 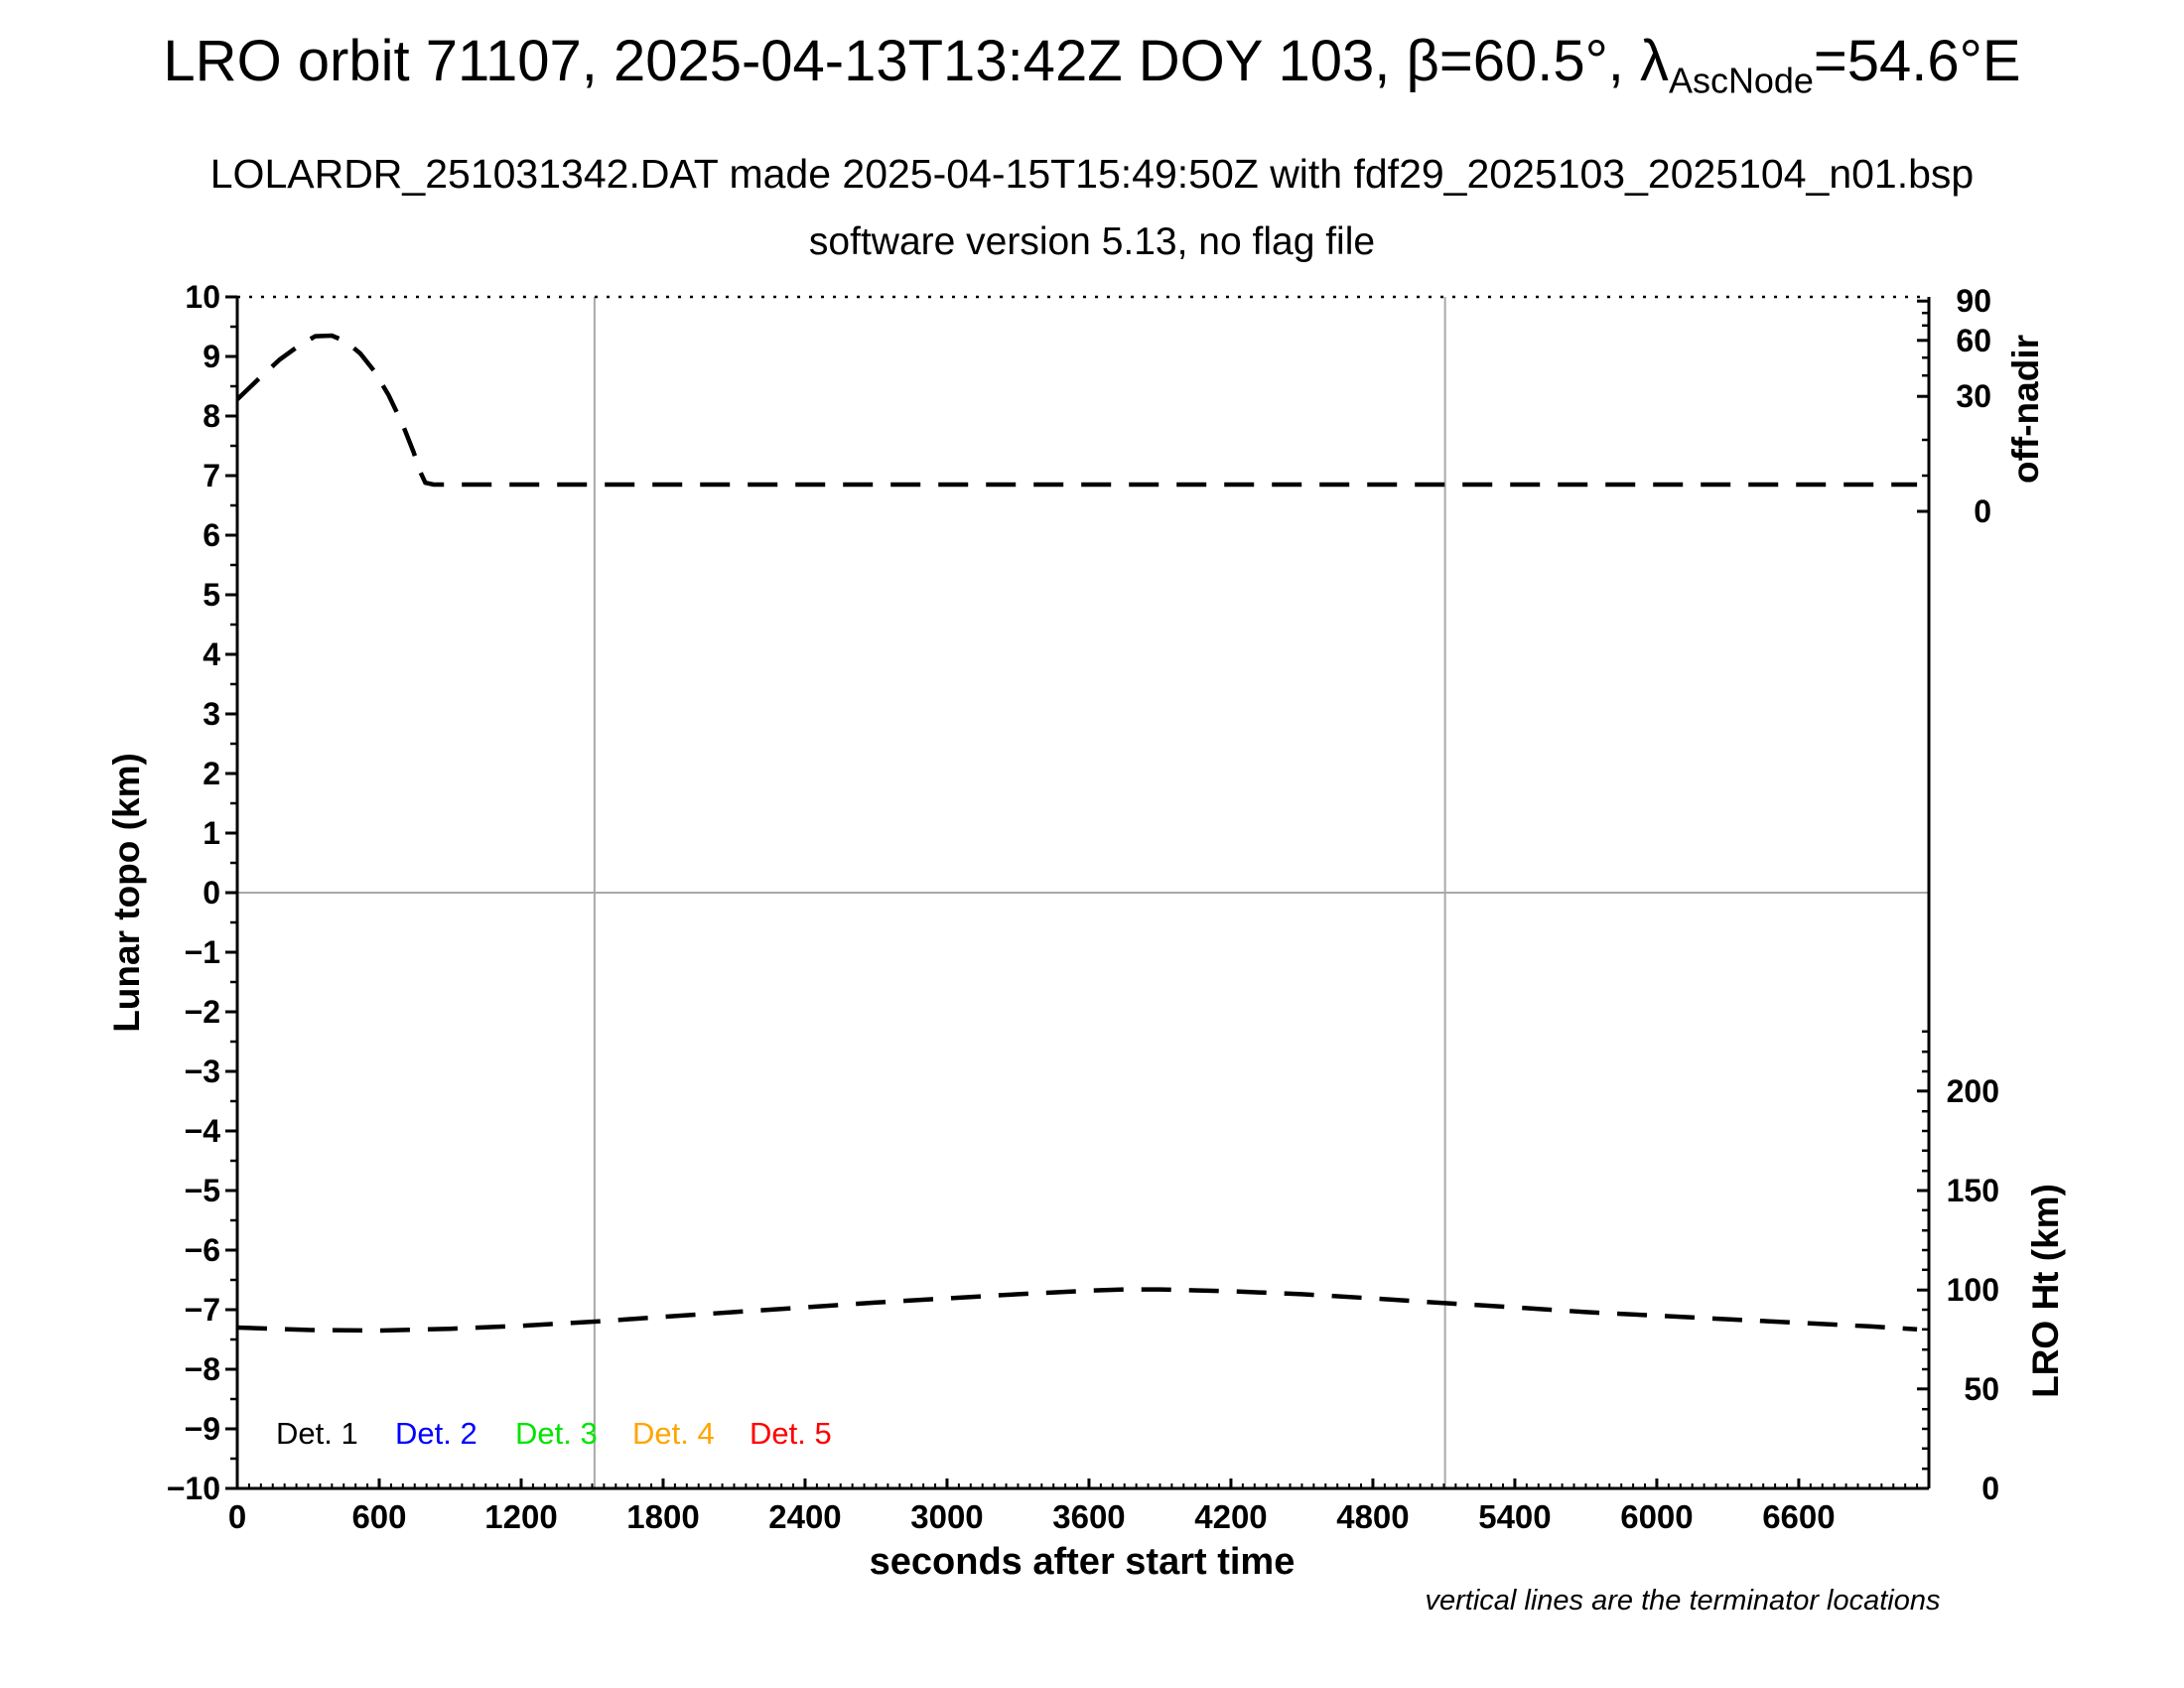 What do you see at coordinates (202, 1369) in the screenshot?
I see `y-axis-tick-label: −8` at bounding box center [202, 1369].